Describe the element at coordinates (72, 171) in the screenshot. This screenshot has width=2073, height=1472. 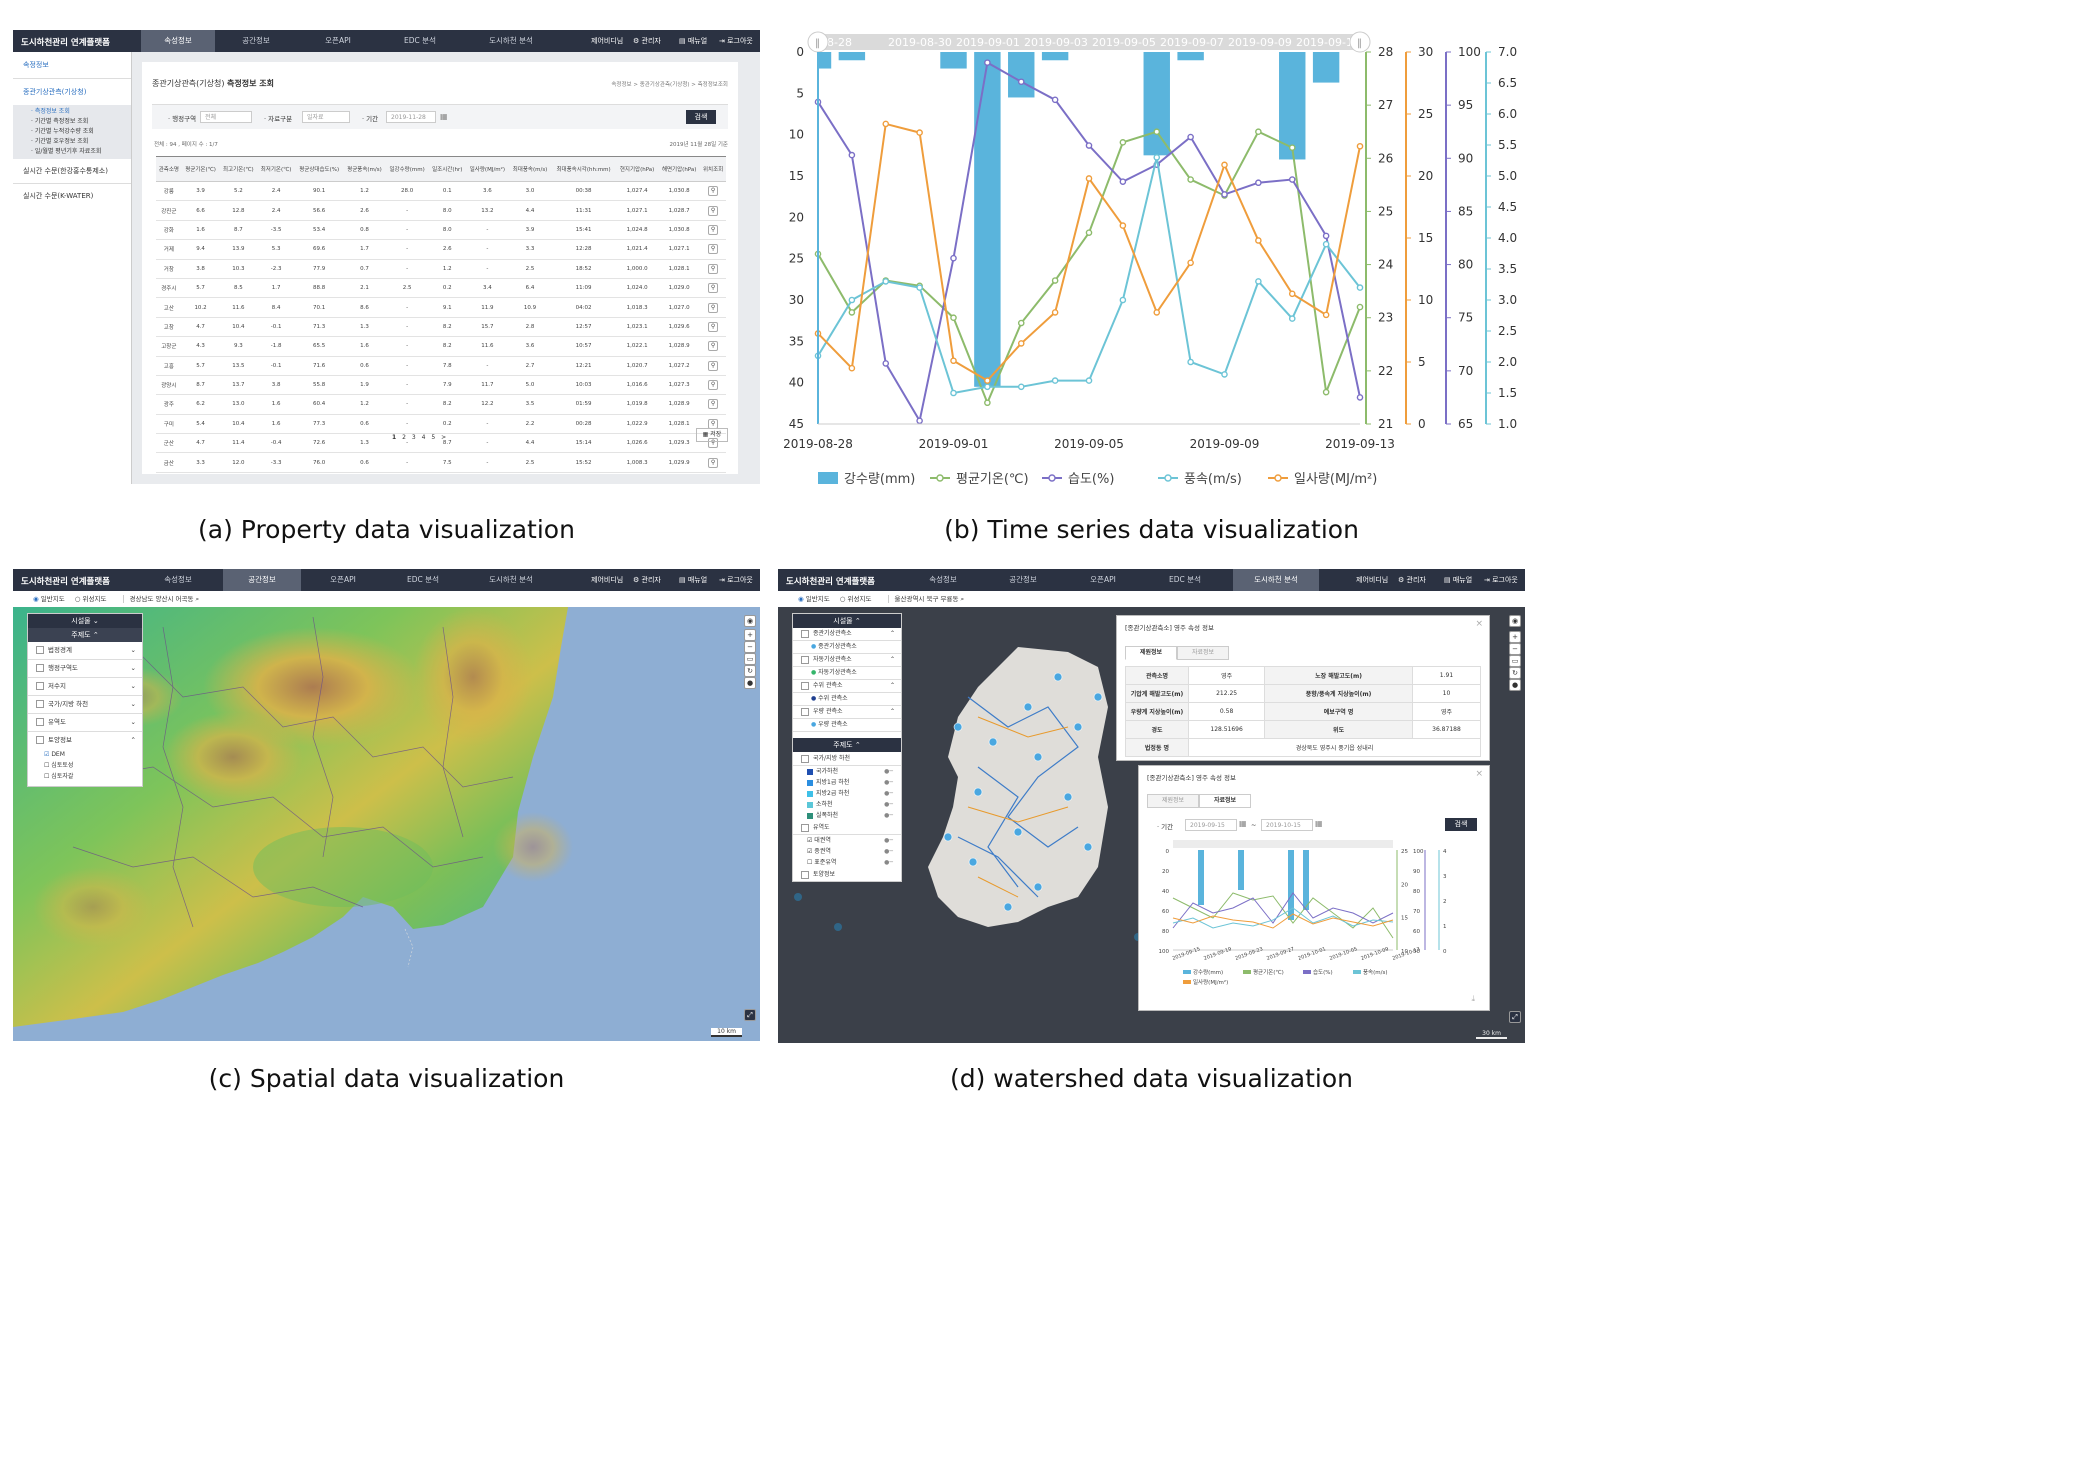
I see `sidebar-item-hanriver: 실시간 수문(한강홍수통제소)` at that location.